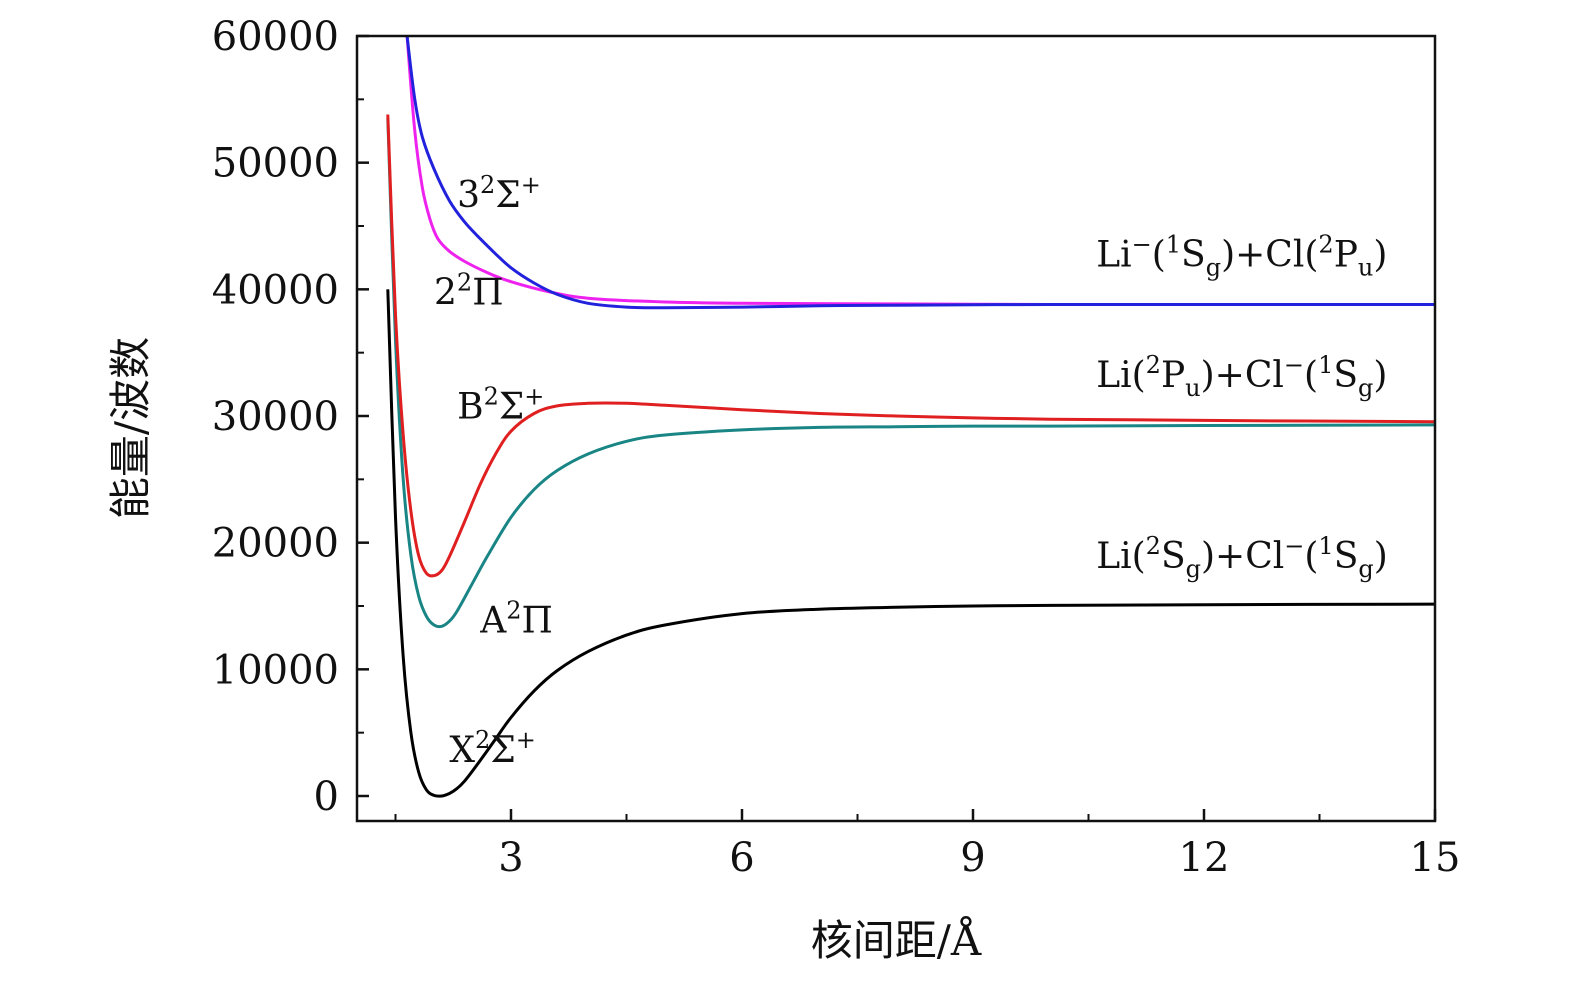 This screenshot has height=984, width=1575. Describe the element at coordinates (1241, 256) in the screenshot. I see `asymptote-label-li-minus-cl: Li−(1Sg)+Cl(2Pu)` at that location.